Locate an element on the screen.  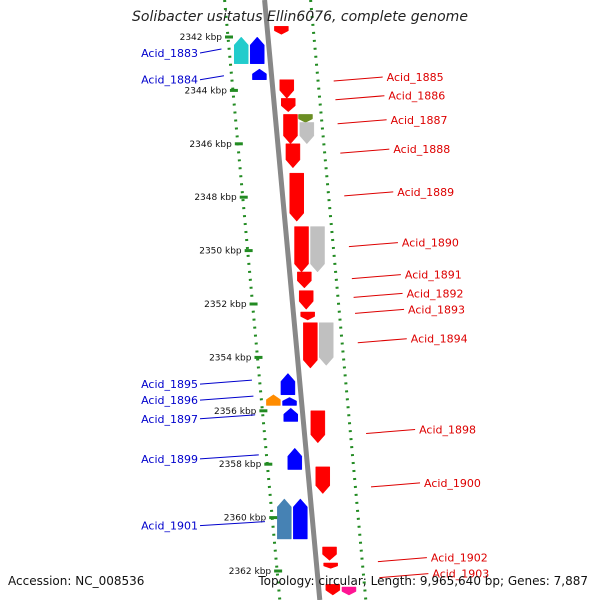
gene-label-acid-1895: Acid_1895 is located at coordinates (169, 384).